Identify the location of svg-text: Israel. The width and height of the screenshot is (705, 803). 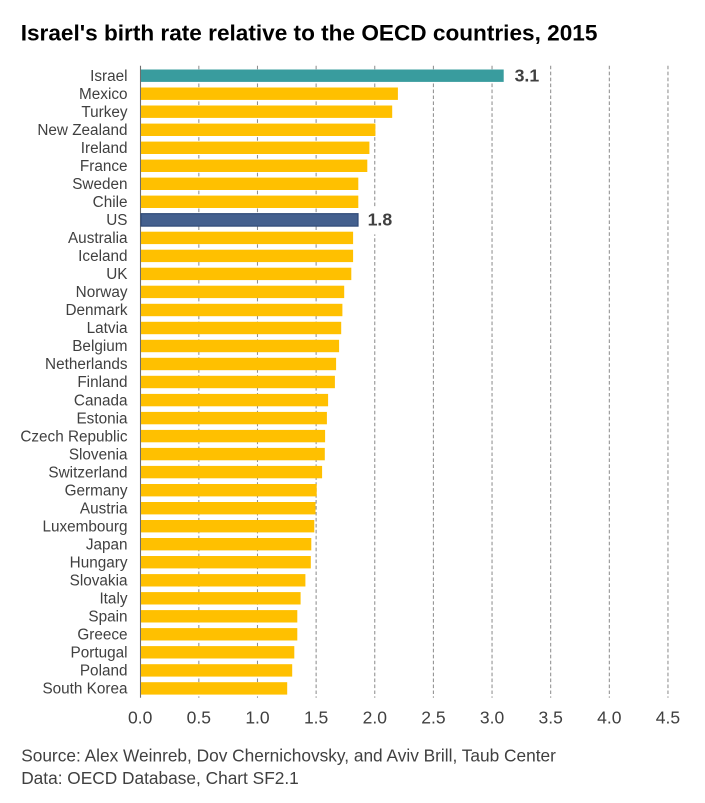
(108, 76).